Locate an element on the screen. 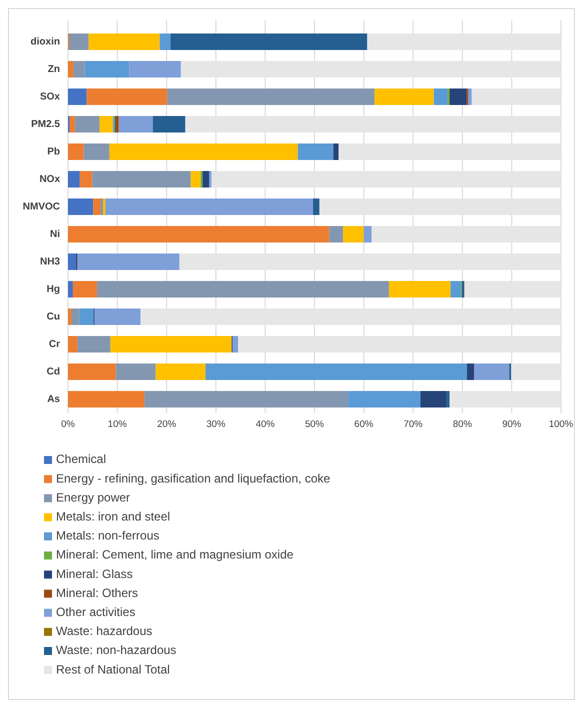 Image resolution: width=575 pixels, height=708 pixels. legend-label: Mineral: Cement, lime and magnesium oxide is located at coordinates (175, 555).